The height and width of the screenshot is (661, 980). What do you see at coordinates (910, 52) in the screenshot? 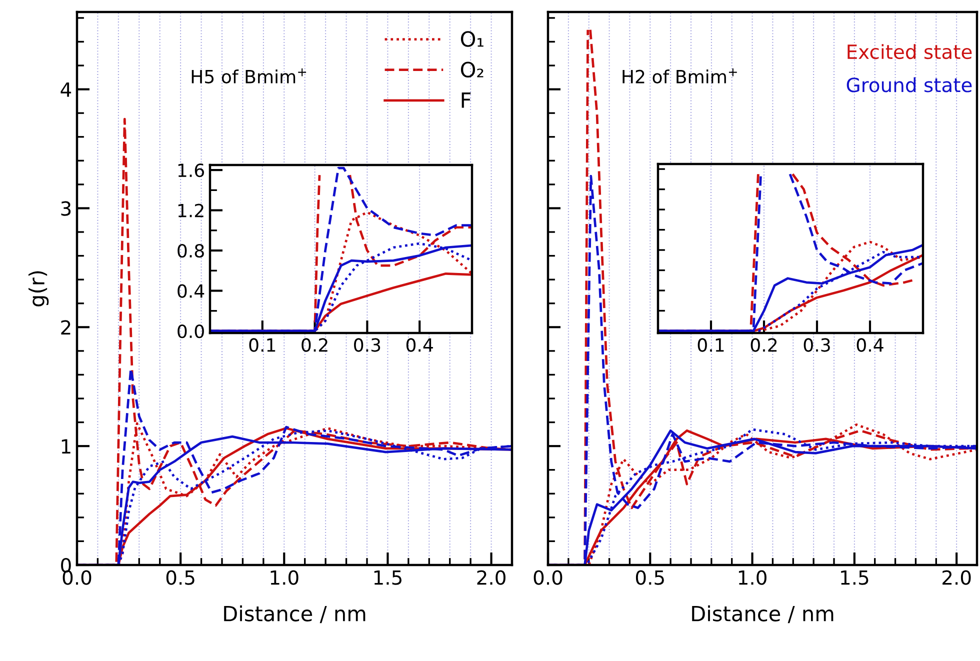
I see `annotation: Excited state` at bounding box center [910, 52].